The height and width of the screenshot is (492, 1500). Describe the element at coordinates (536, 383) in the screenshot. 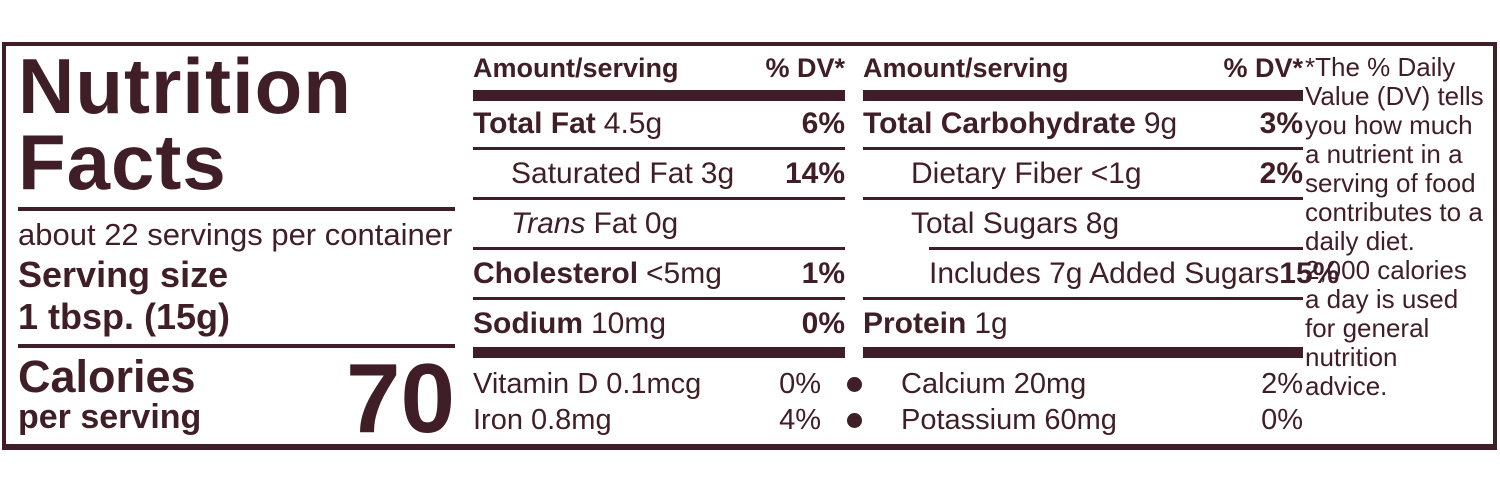

I see `nutrient-name-text: Vitamin D` at that location.